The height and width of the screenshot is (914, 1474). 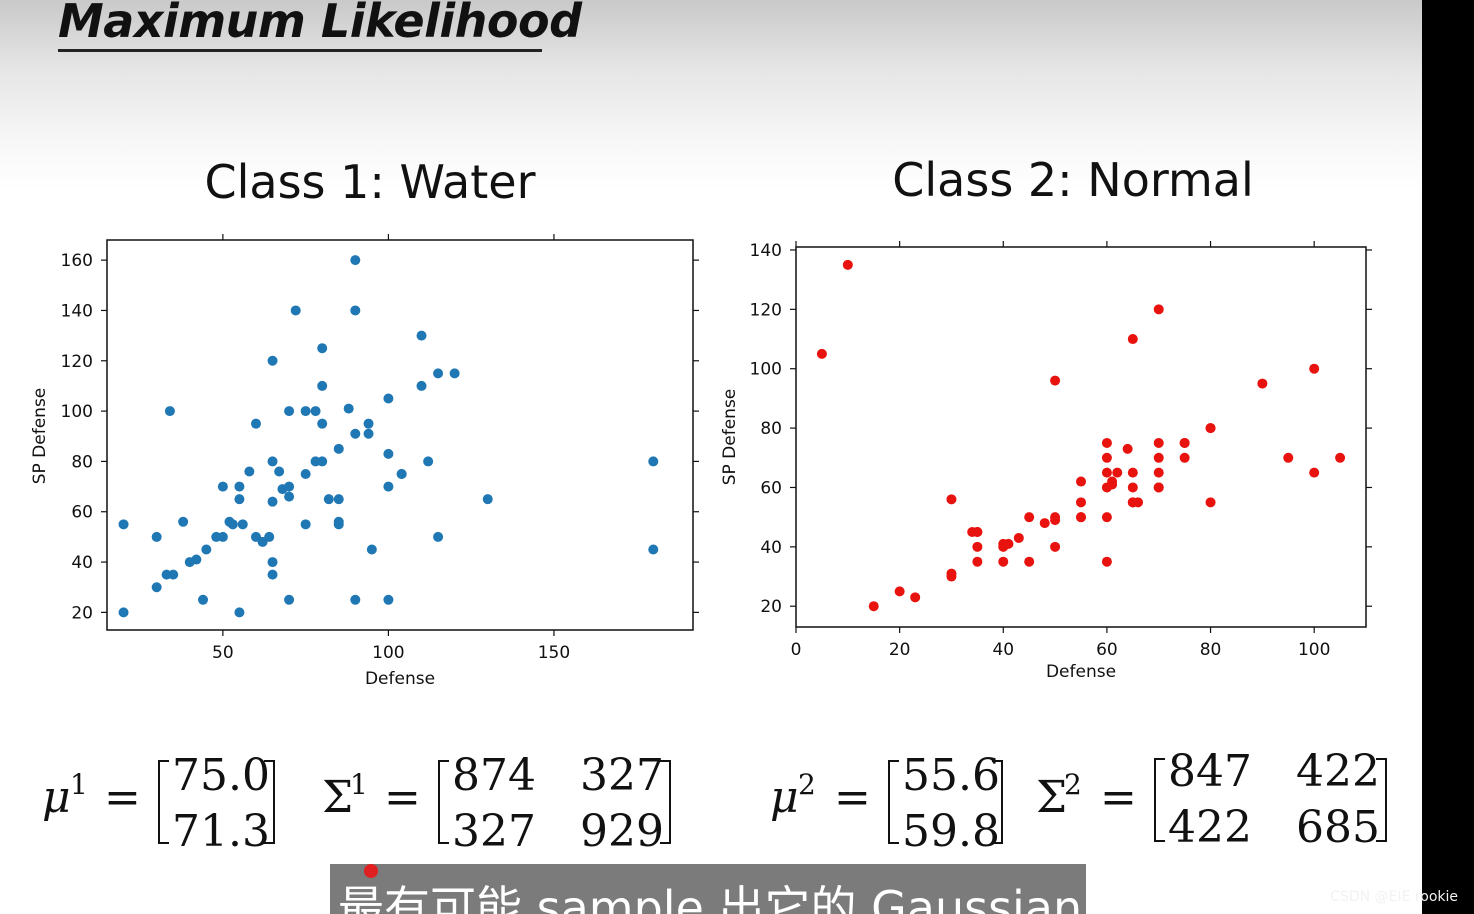 What do you see at coordinates (223, 653) in the screenshot?
I see `x-tick-label: 50` at bounding box center [223, 653].